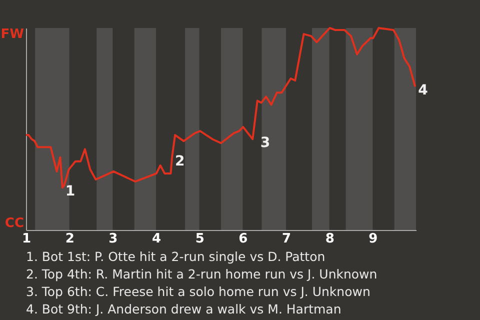  I want to click on x-tick-label: 4, so click(157, 239).